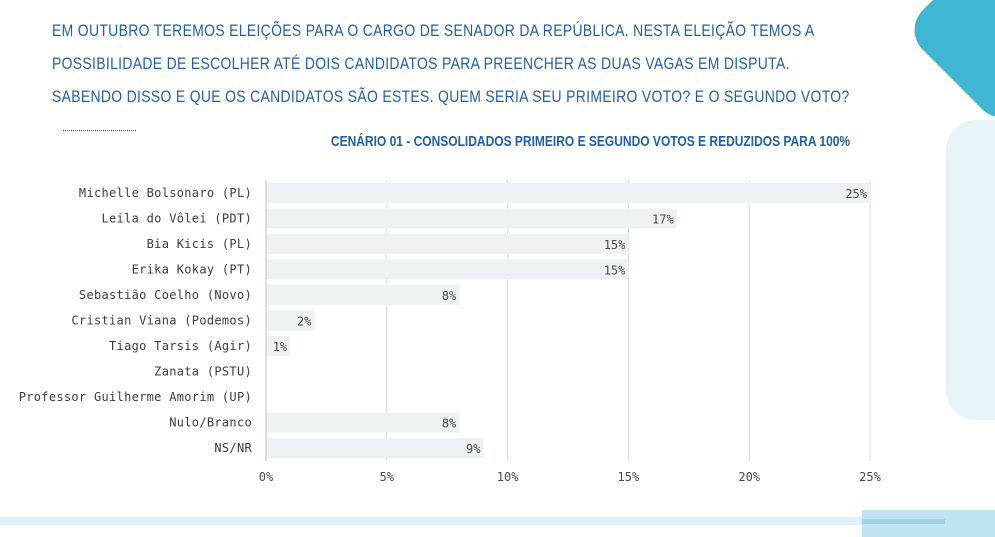 Image resolution: width=995 pixels, height=537 pixels. I want to click on data-label: 9%, so click(473, 449).